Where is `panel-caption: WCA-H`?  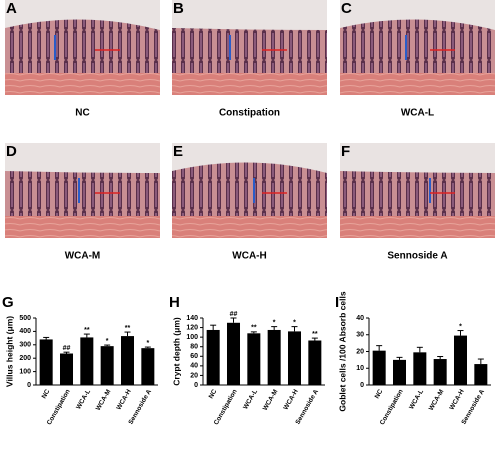 panel-caption: WCA-H is located at coordinates (249, 256).